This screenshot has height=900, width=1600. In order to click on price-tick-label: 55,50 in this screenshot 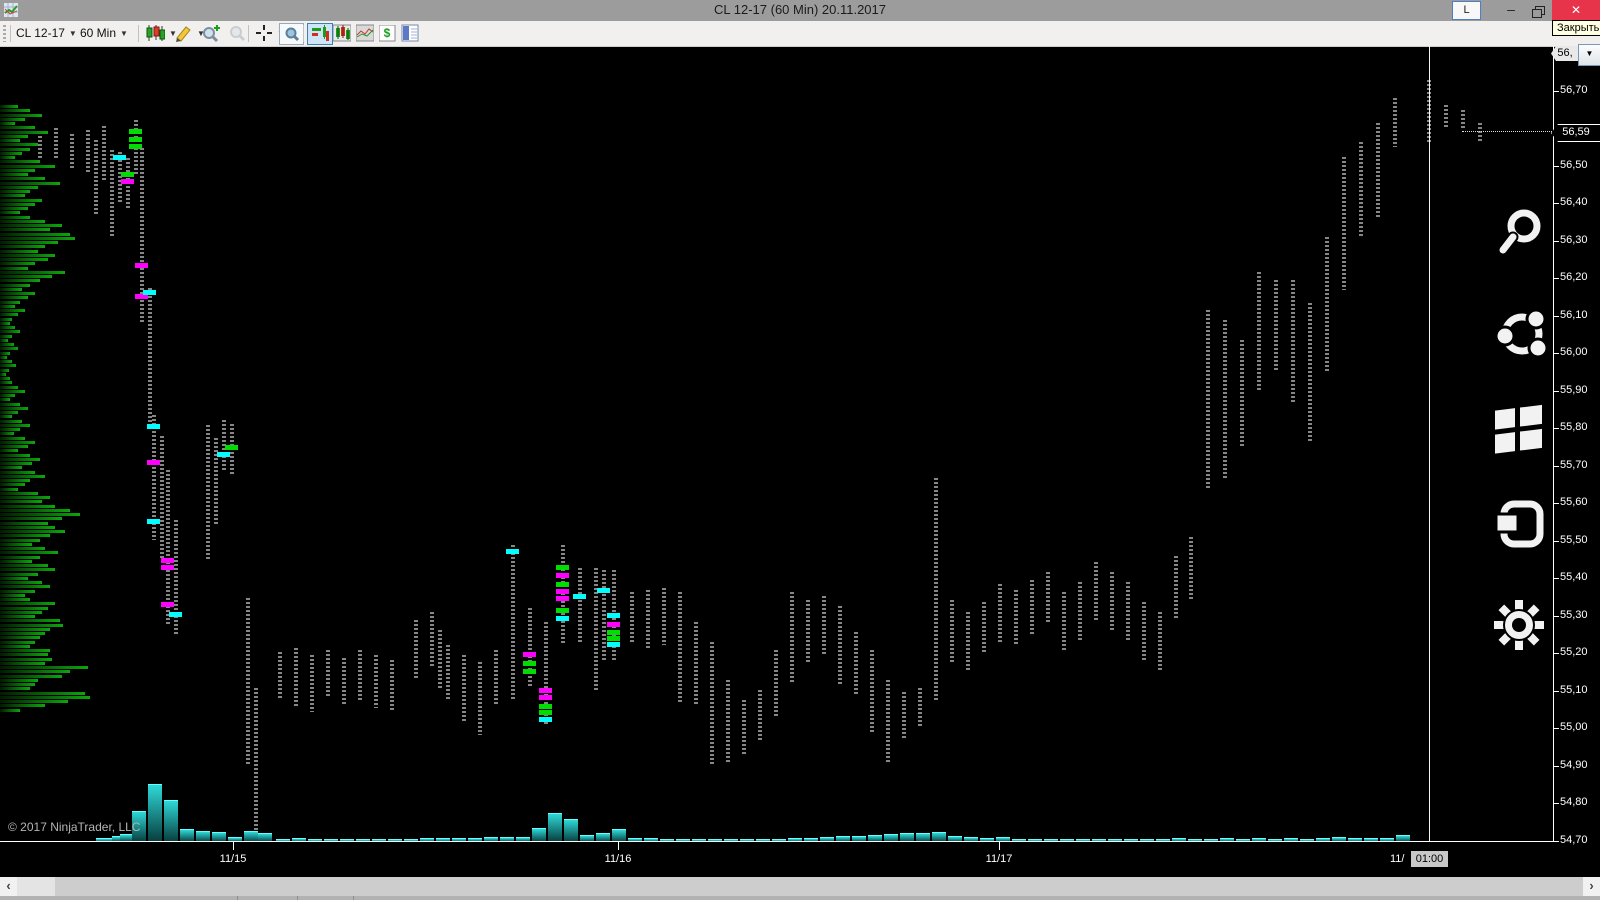, I will do `click(1574, 540)`.